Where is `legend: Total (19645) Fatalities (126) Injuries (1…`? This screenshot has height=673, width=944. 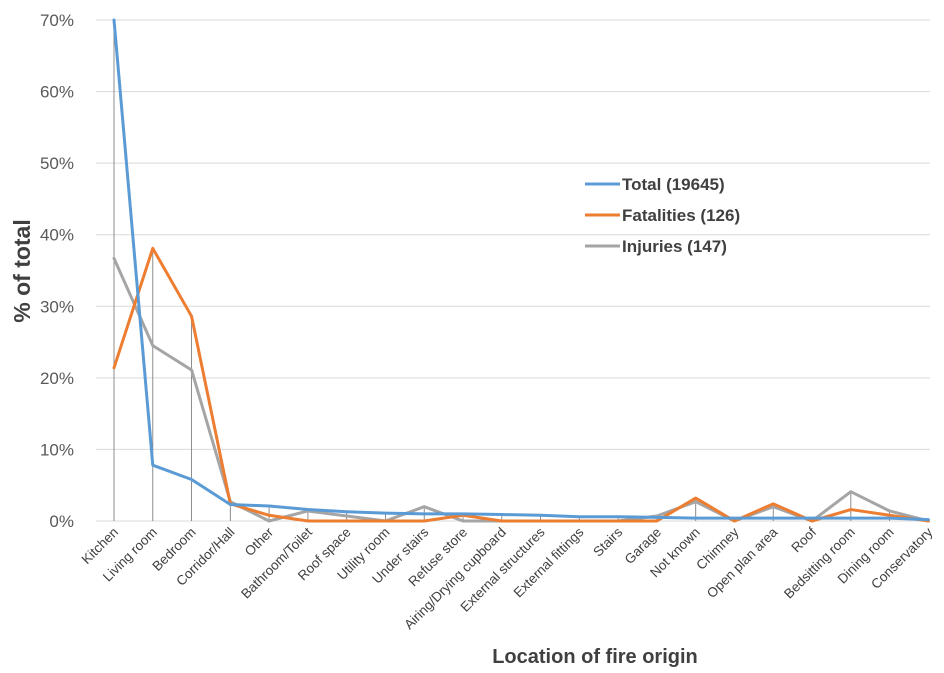 legend: Total (19645) Fatalities (126) Injuries (1… is located at coordinates (662, 215).